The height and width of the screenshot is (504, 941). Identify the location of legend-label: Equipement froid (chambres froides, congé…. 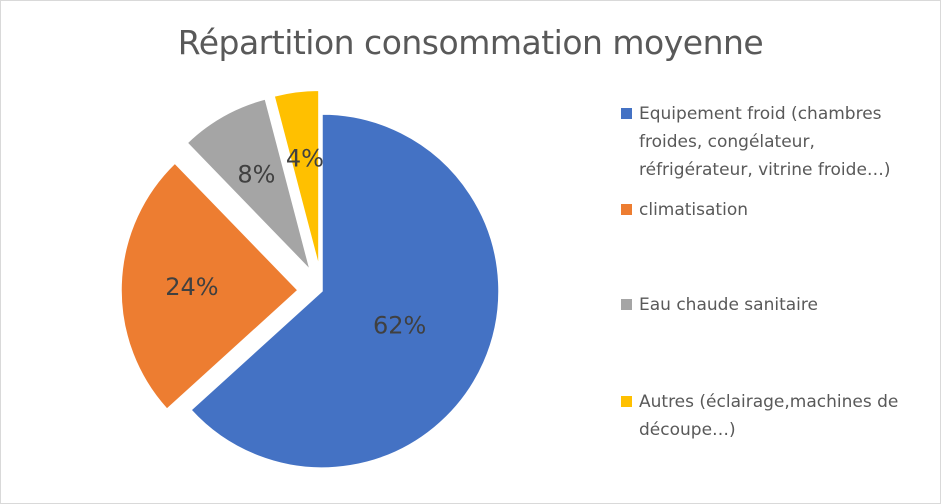
(765, 142).